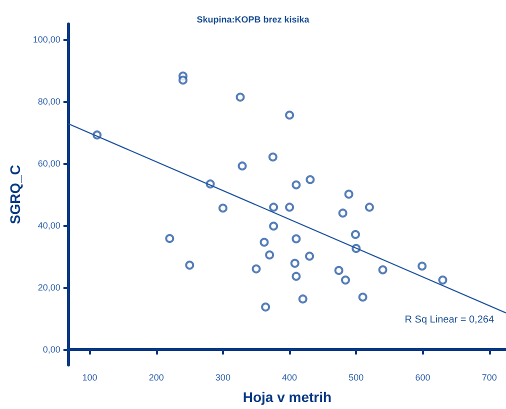 Image resolution: width=506 pixels, height=409 pixels. I want to click on y-tick-label: 20,00, so click(49, 287).